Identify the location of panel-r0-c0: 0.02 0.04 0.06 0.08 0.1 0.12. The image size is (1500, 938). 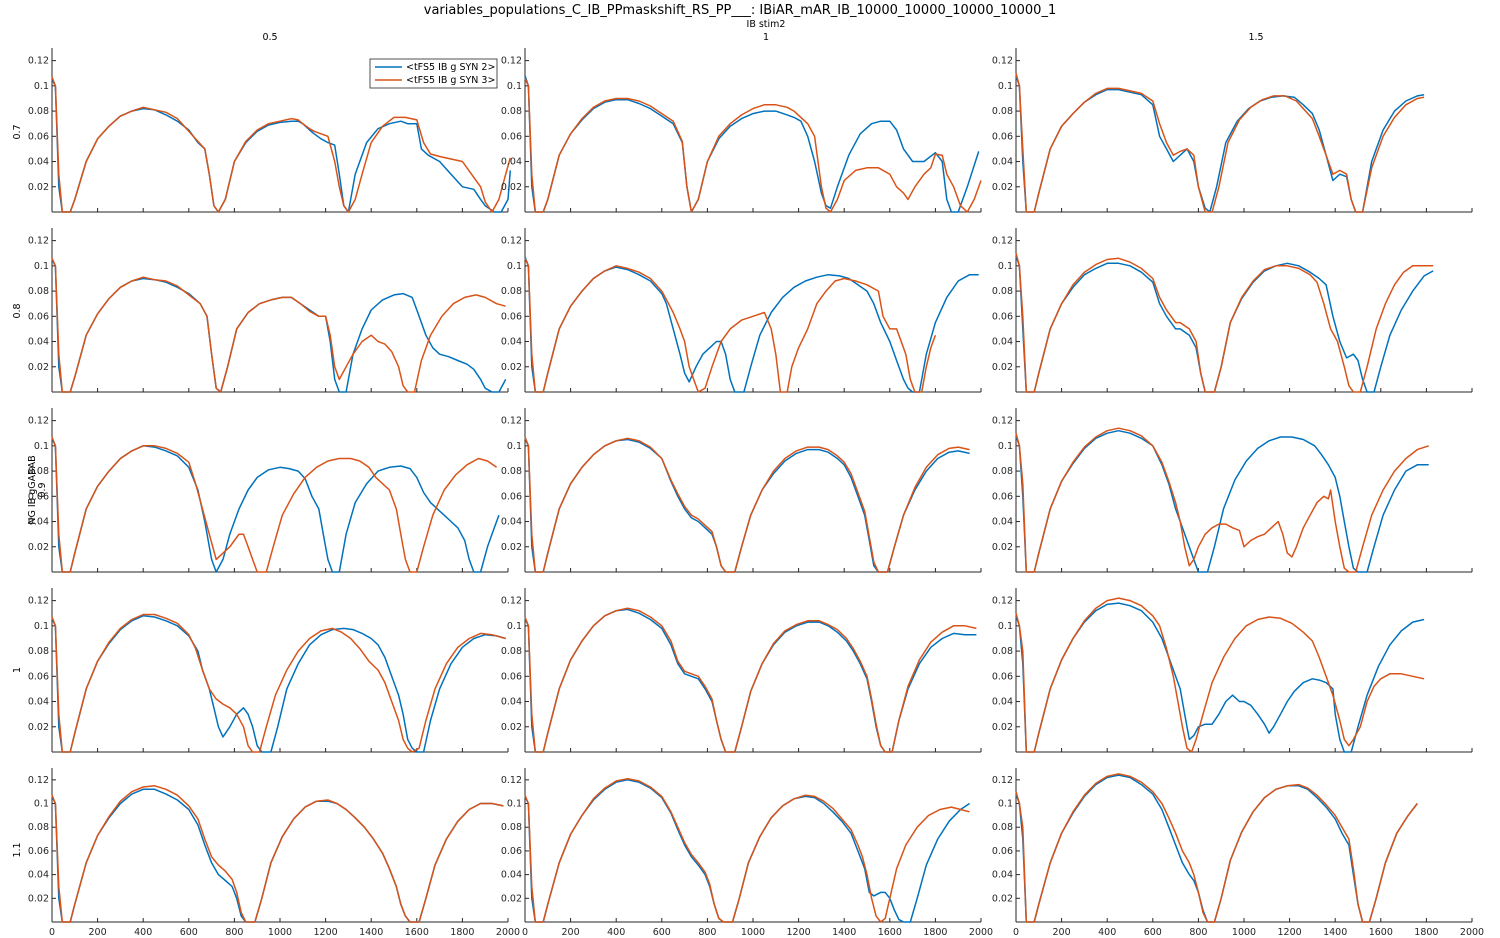
(270, 130).